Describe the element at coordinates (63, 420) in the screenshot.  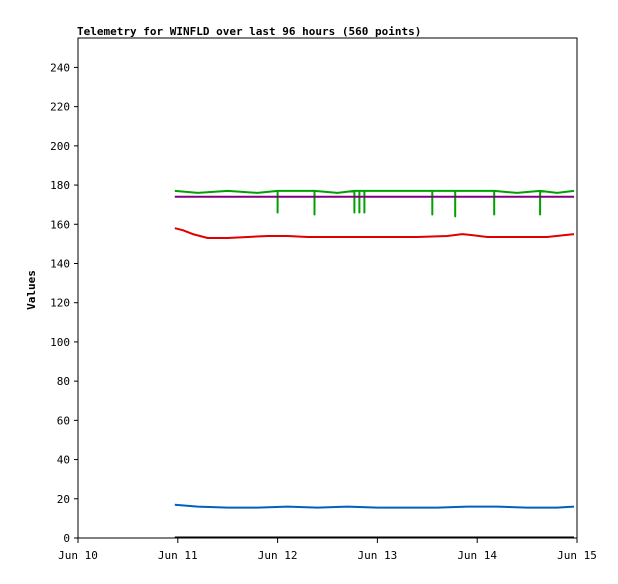
I see `y-tick-label: 60` at that location.